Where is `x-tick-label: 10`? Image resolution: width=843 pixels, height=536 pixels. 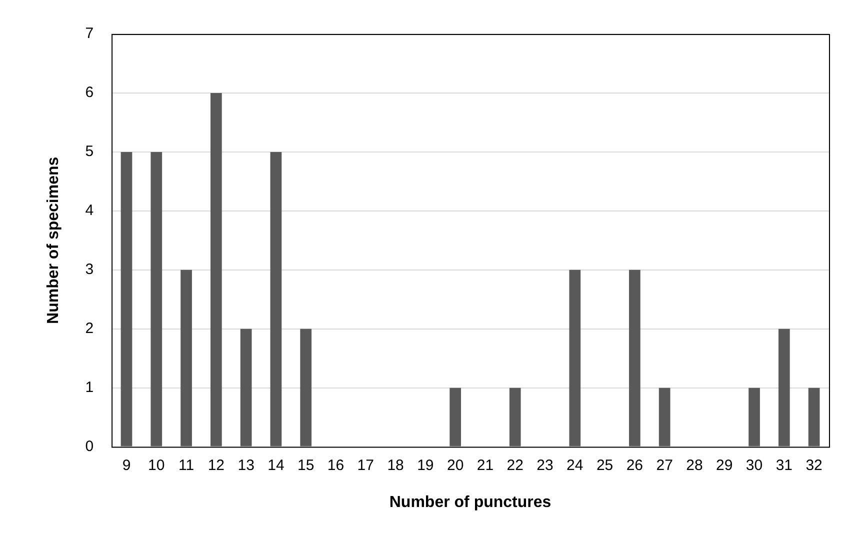
x-tick-label: 10 is located at coordinates (156, 465).